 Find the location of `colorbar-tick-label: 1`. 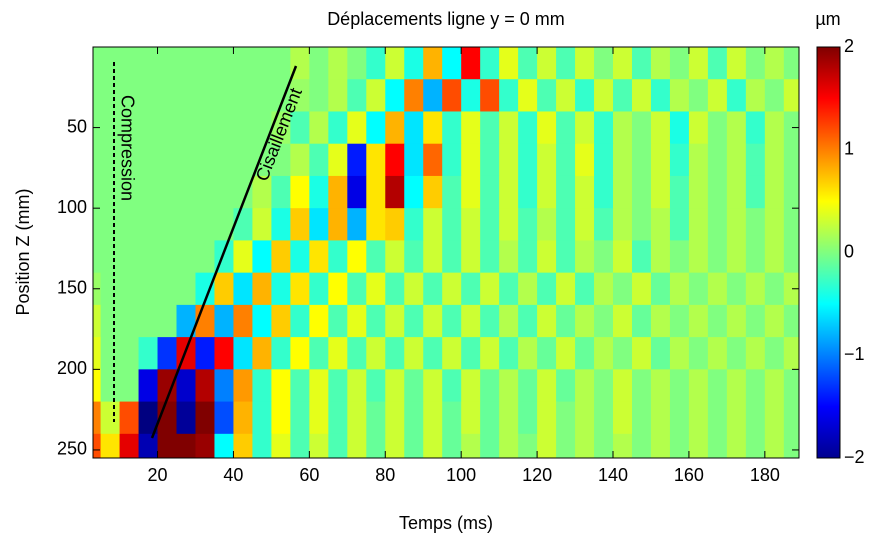

colorbar-tick-label: 1 is located at coordinates (849, 149).